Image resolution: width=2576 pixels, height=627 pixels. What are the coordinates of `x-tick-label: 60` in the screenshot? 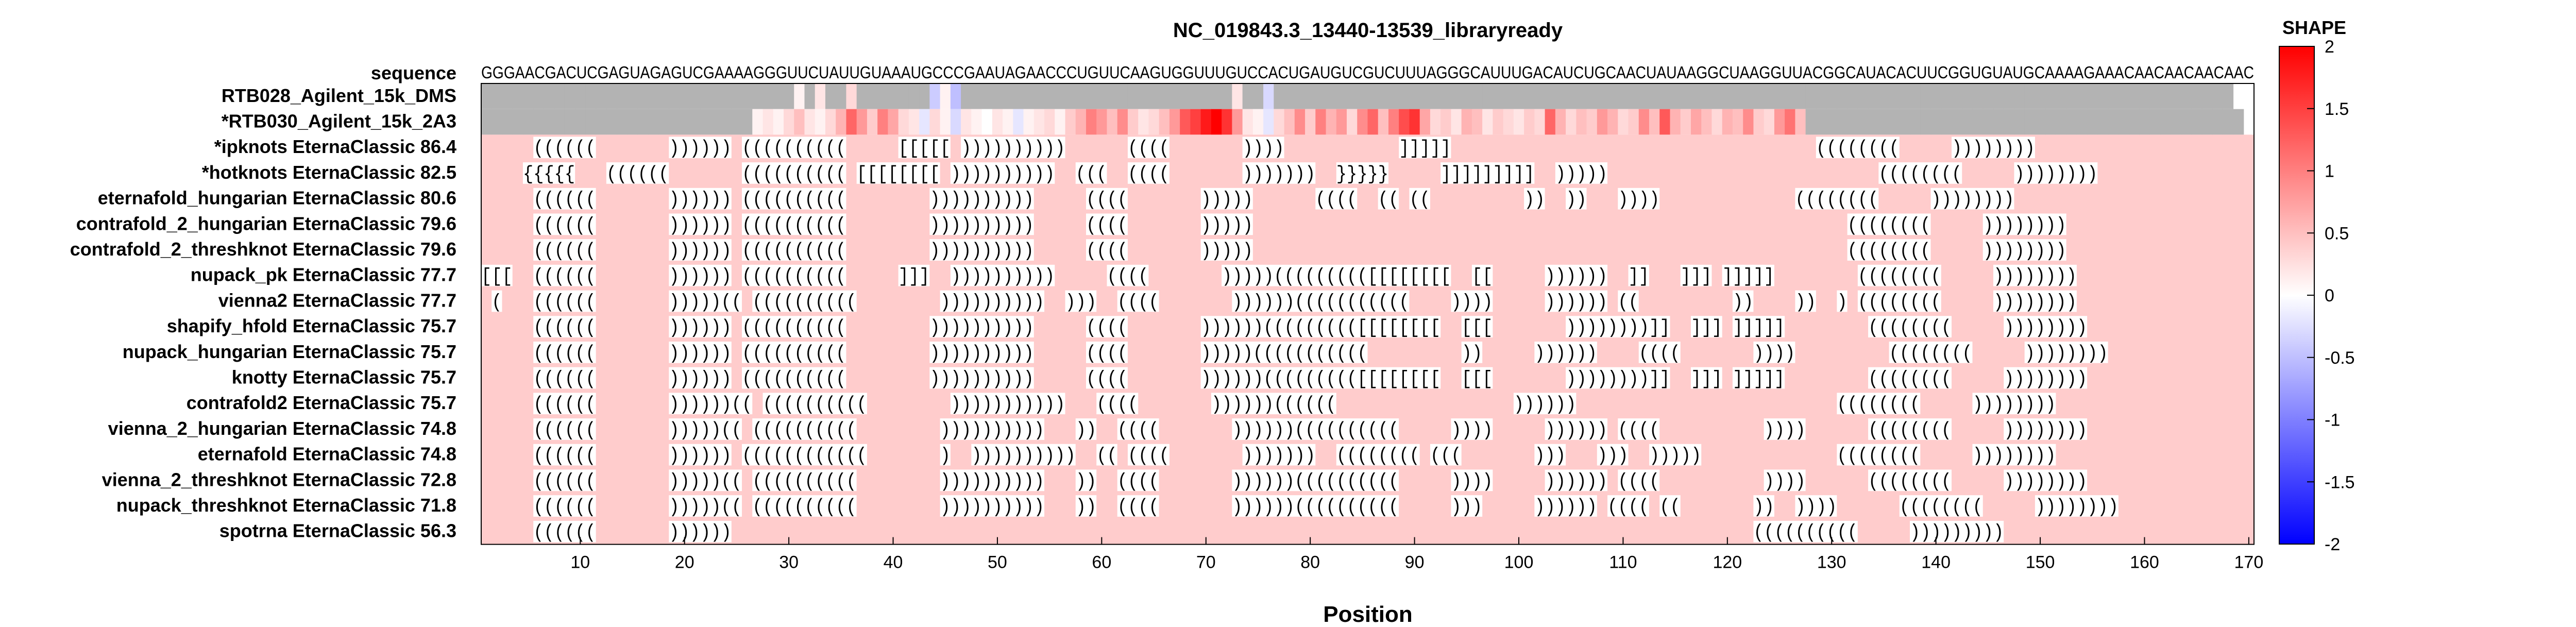 It's located at (1101, 562).